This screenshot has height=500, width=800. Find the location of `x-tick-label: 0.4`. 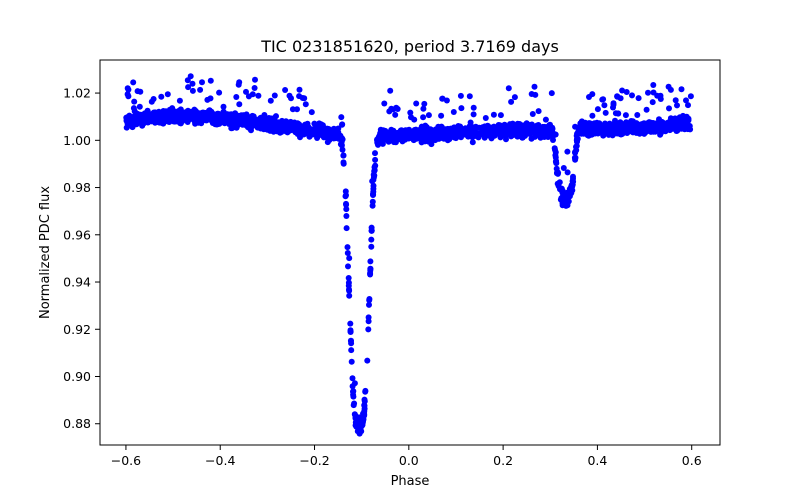

x-tick-label: 0.4 is located at coordinates (597, 460).